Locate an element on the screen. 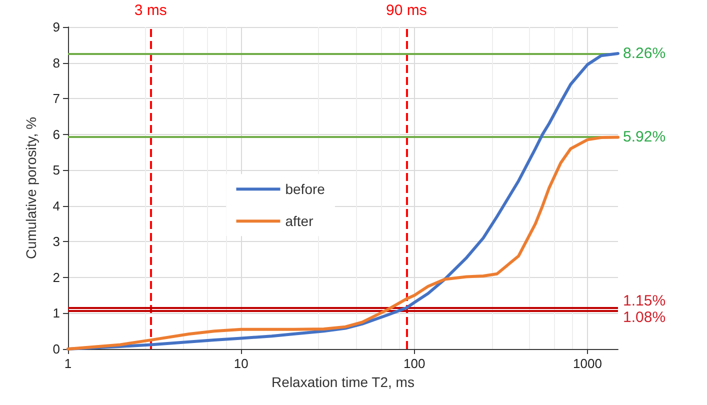 This screenshot has width=707, height=405. y-tick-label: 7 is located at coordinates (56, 98).